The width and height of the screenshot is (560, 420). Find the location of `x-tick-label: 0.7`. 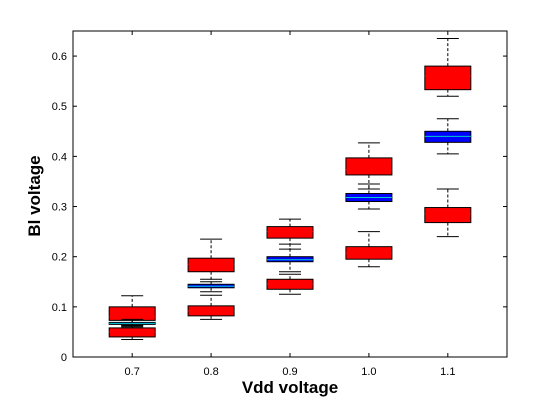

x-tick-label: 0.7 is located at coordinates (132, 372).